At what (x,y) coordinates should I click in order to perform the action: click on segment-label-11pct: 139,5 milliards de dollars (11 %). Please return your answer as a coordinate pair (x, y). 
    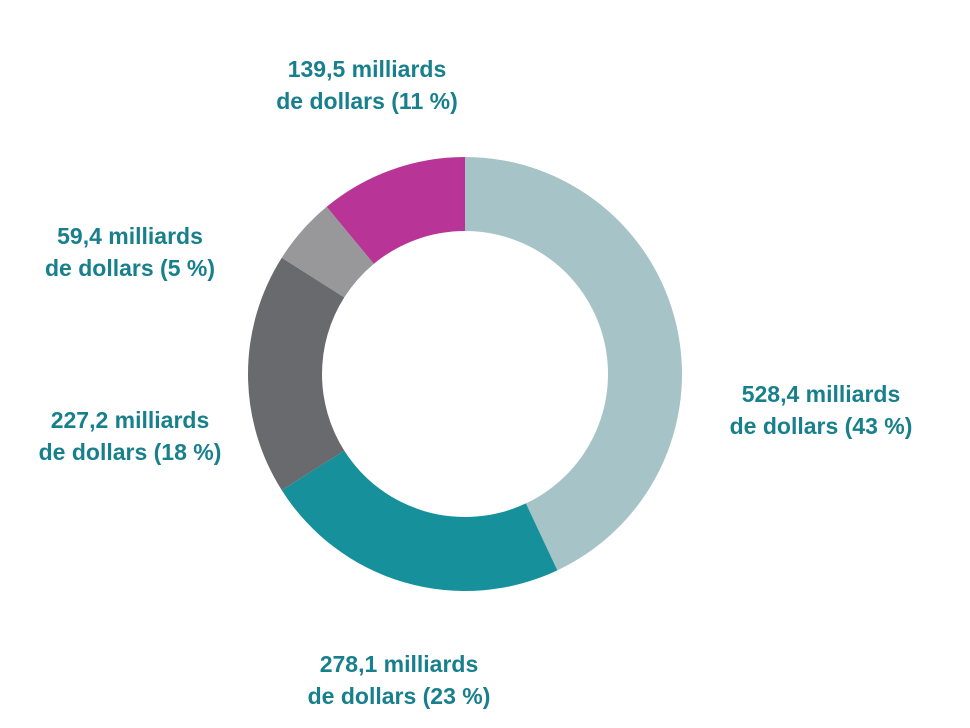
    Looking at the image, I should click on (367, 85).